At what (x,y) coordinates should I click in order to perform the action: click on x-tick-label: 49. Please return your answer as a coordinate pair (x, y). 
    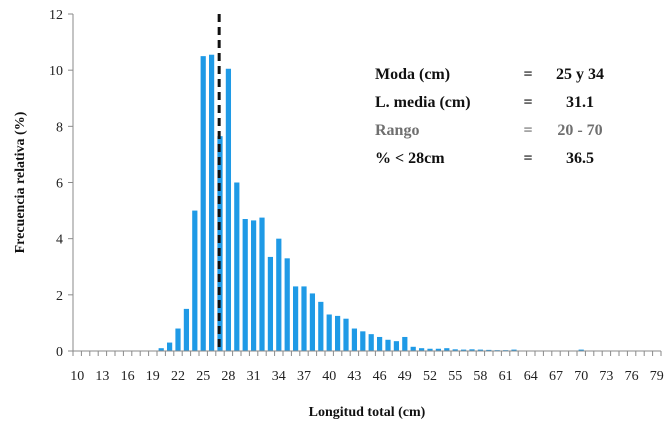
    Looking at the image, I should click on (405, 376).